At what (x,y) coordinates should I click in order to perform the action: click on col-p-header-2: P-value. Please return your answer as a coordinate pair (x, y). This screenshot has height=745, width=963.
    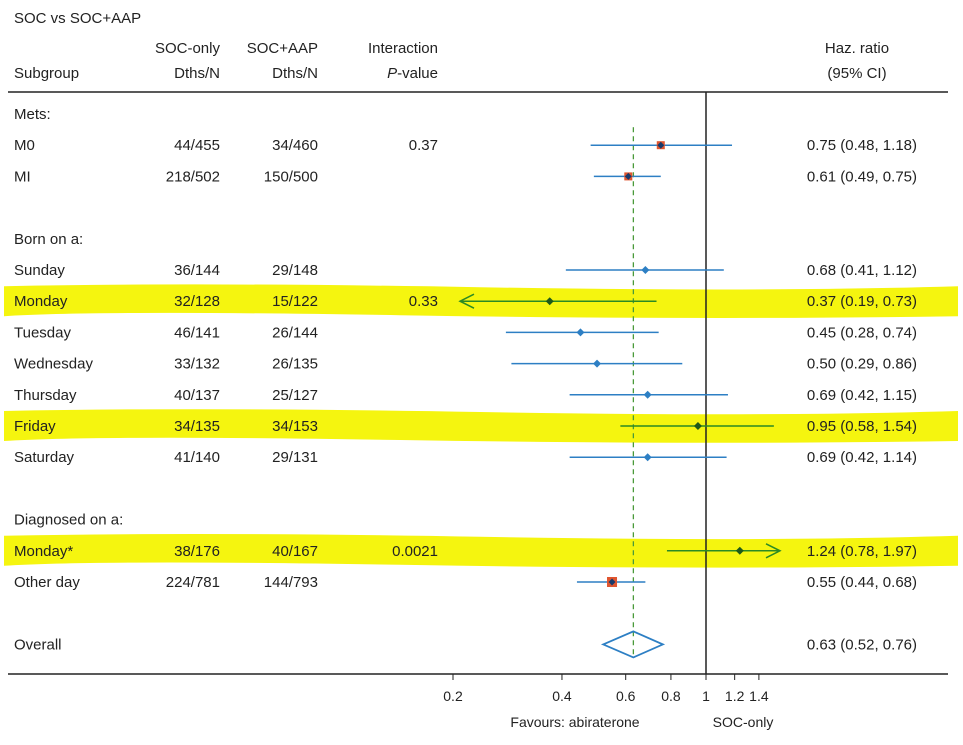
    Looking at the image, I should click on (412, 73).